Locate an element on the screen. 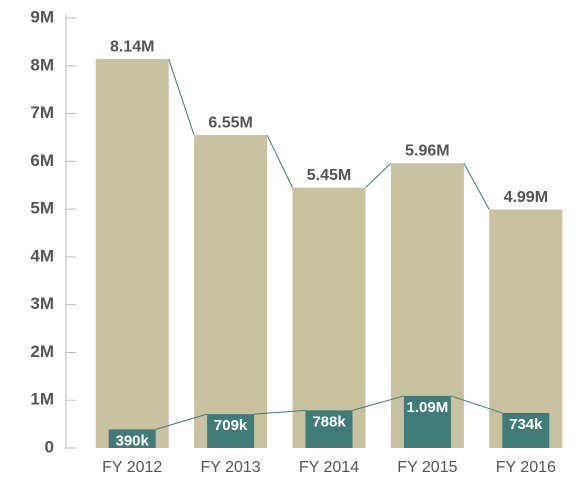 The height and width of the screenshot is (484, 578). value-label: 390k is located at coordinates (133, 440).